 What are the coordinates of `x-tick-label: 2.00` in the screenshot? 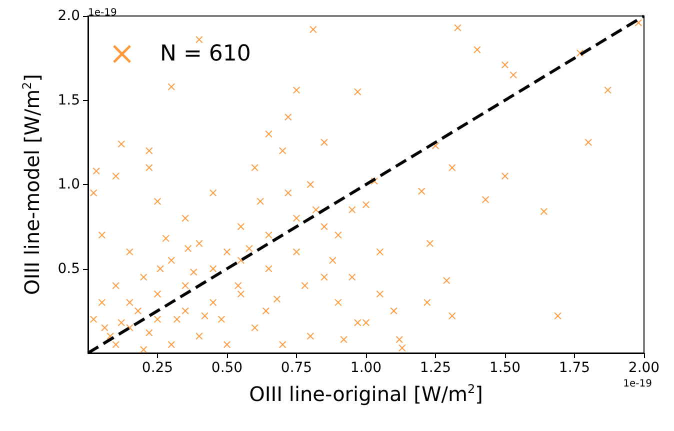 It's located at (644, 368).